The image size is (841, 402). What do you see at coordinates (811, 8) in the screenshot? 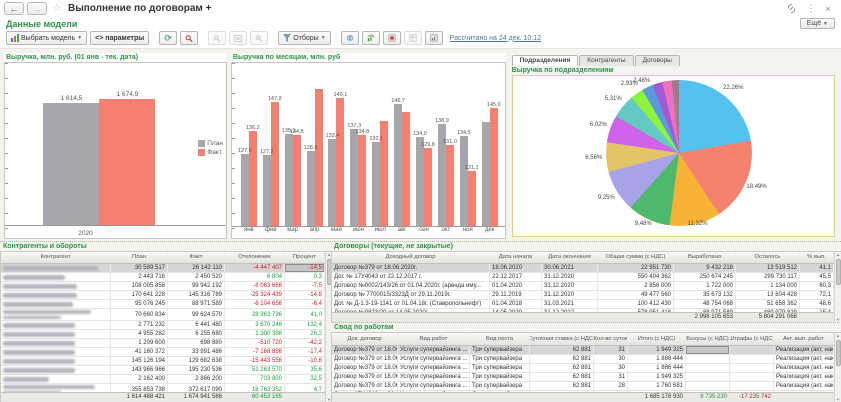
I see `kebab-menu-icon: ⋮` at bounding box center [811, 8].